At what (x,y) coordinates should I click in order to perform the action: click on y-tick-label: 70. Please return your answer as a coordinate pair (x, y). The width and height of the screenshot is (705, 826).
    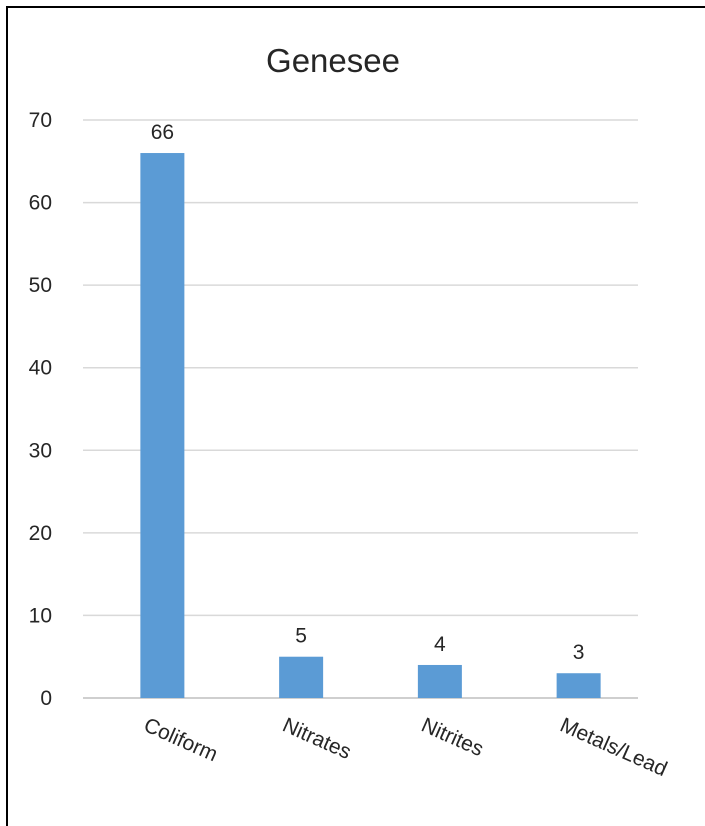
    Looking at the image, I should click on (40, 120).